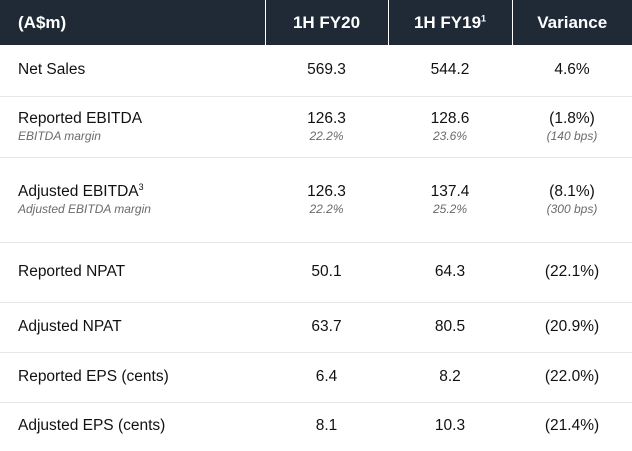  I want to click on table-row: Reported NPAT 50.1 64.3 (22.1%), so click(316, 272).